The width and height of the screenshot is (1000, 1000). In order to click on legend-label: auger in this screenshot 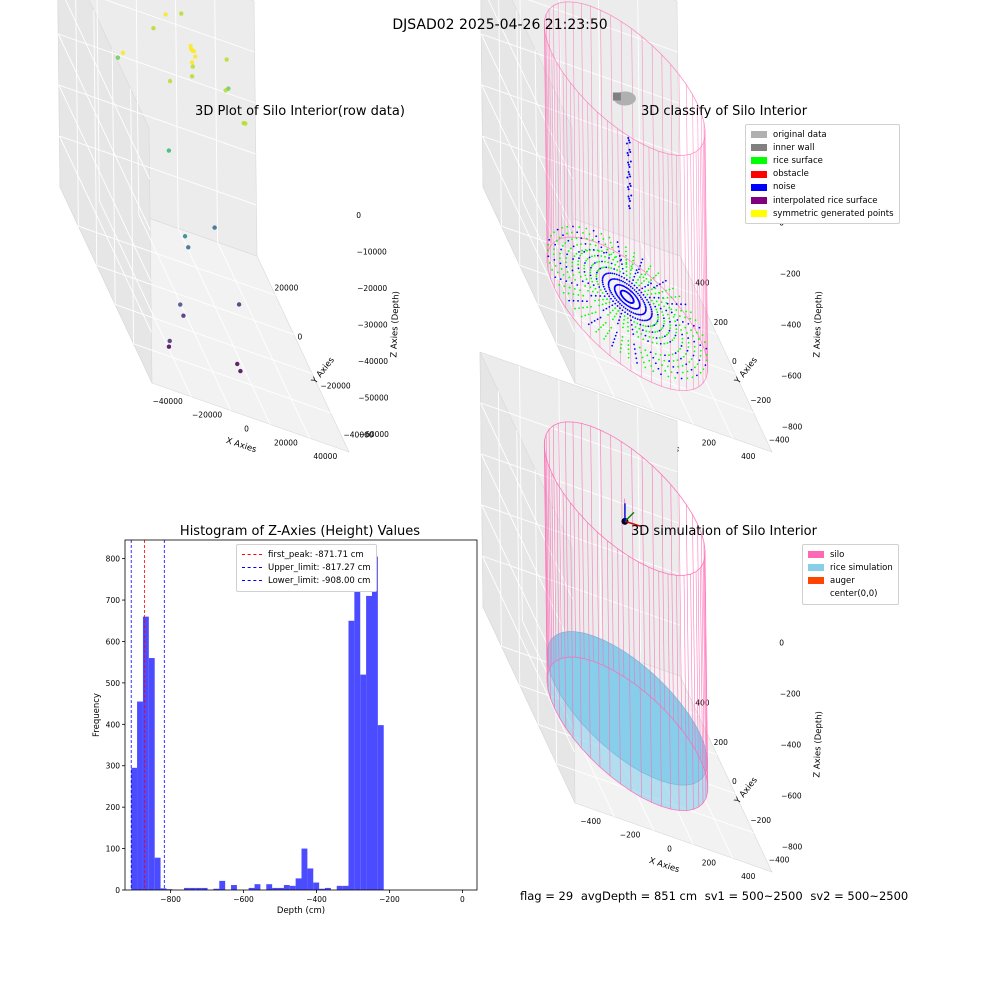, I will do `click(842, 580)`.